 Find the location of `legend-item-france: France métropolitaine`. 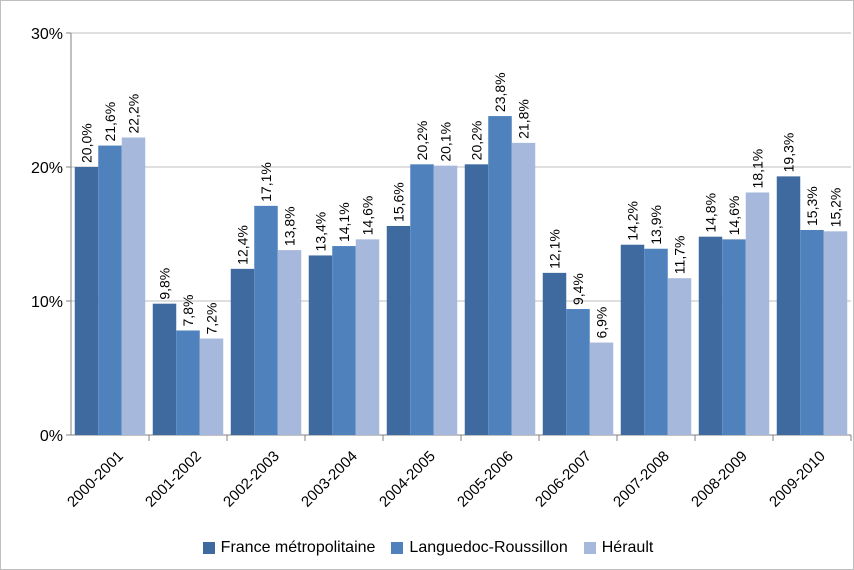

legend-item-france: France métropolitaine is located at coordinates (289, 548).